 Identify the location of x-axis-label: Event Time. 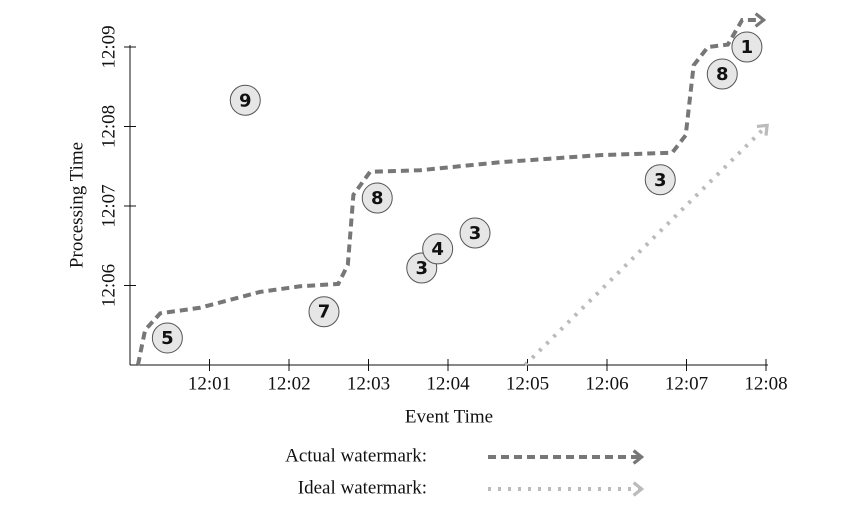
(449, 416).